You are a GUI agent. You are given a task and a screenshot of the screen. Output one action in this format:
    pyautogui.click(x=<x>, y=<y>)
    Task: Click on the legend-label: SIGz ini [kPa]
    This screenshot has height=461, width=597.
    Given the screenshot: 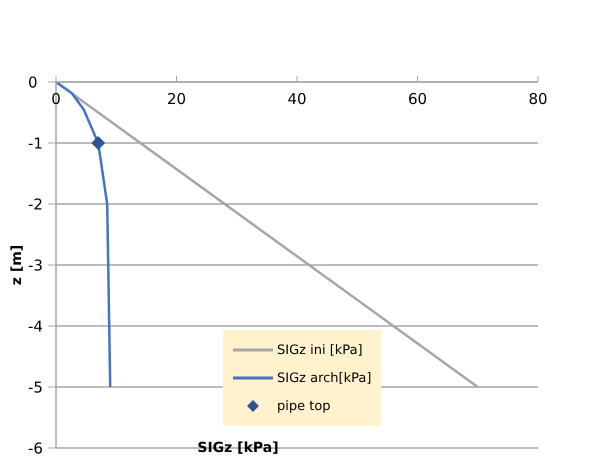 What is the action you would take?
    pyautogui.click(x=320, y=350)
    